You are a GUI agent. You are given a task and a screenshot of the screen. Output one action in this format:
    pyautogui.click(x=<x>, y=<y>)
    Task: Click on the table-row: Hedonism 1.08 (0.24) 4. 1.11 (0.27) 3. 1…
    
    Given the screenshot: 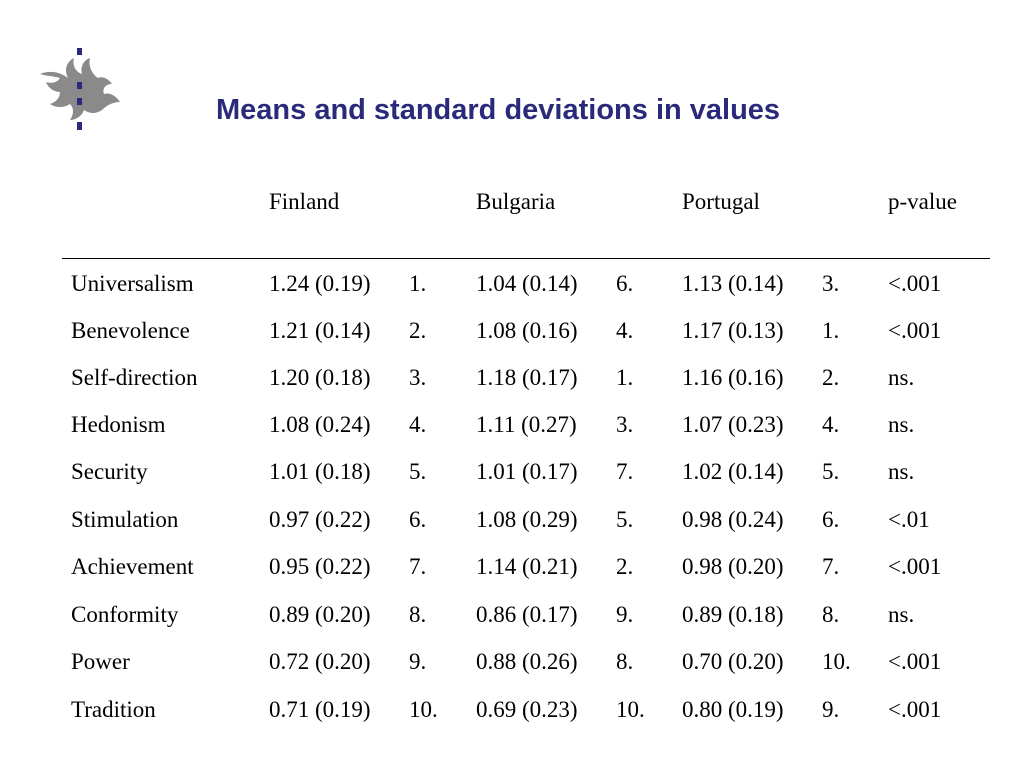 What is the action you would take?
    pyautogui.click(x=512, y=434)
    